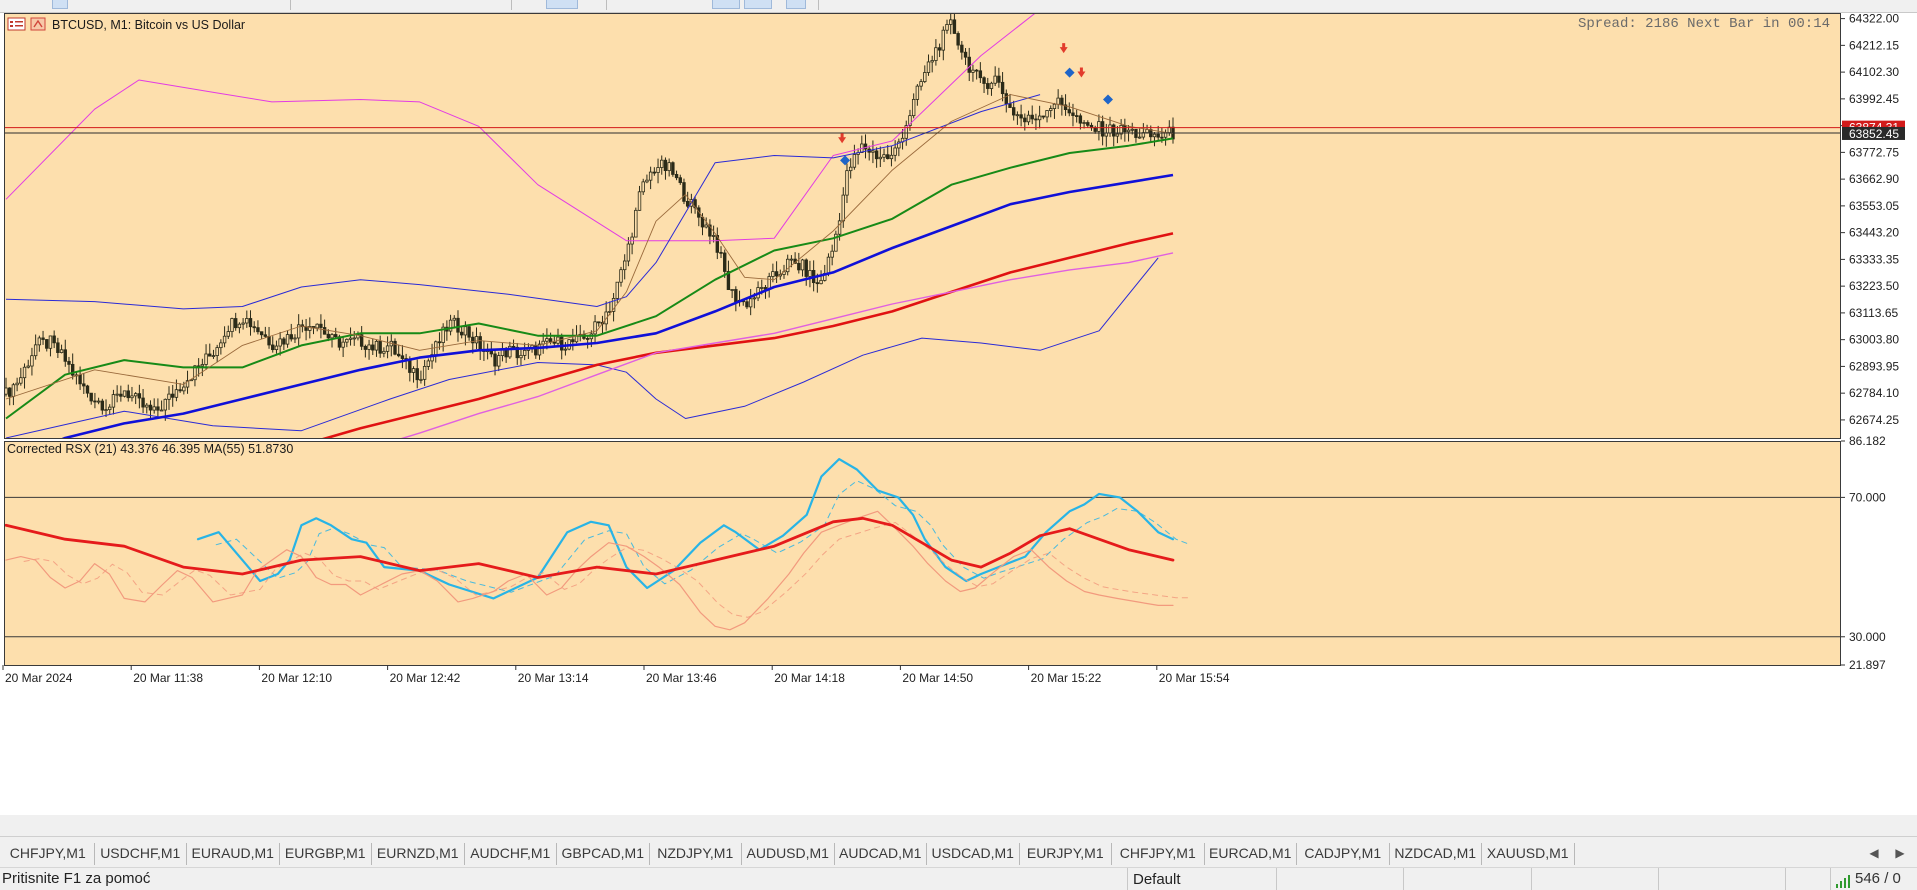  What do you see at coordinates (76, 878) in the screenshot?
I see `status-help-text: Pritisnite F1 za pomoć` at bounding box center [76, 878].